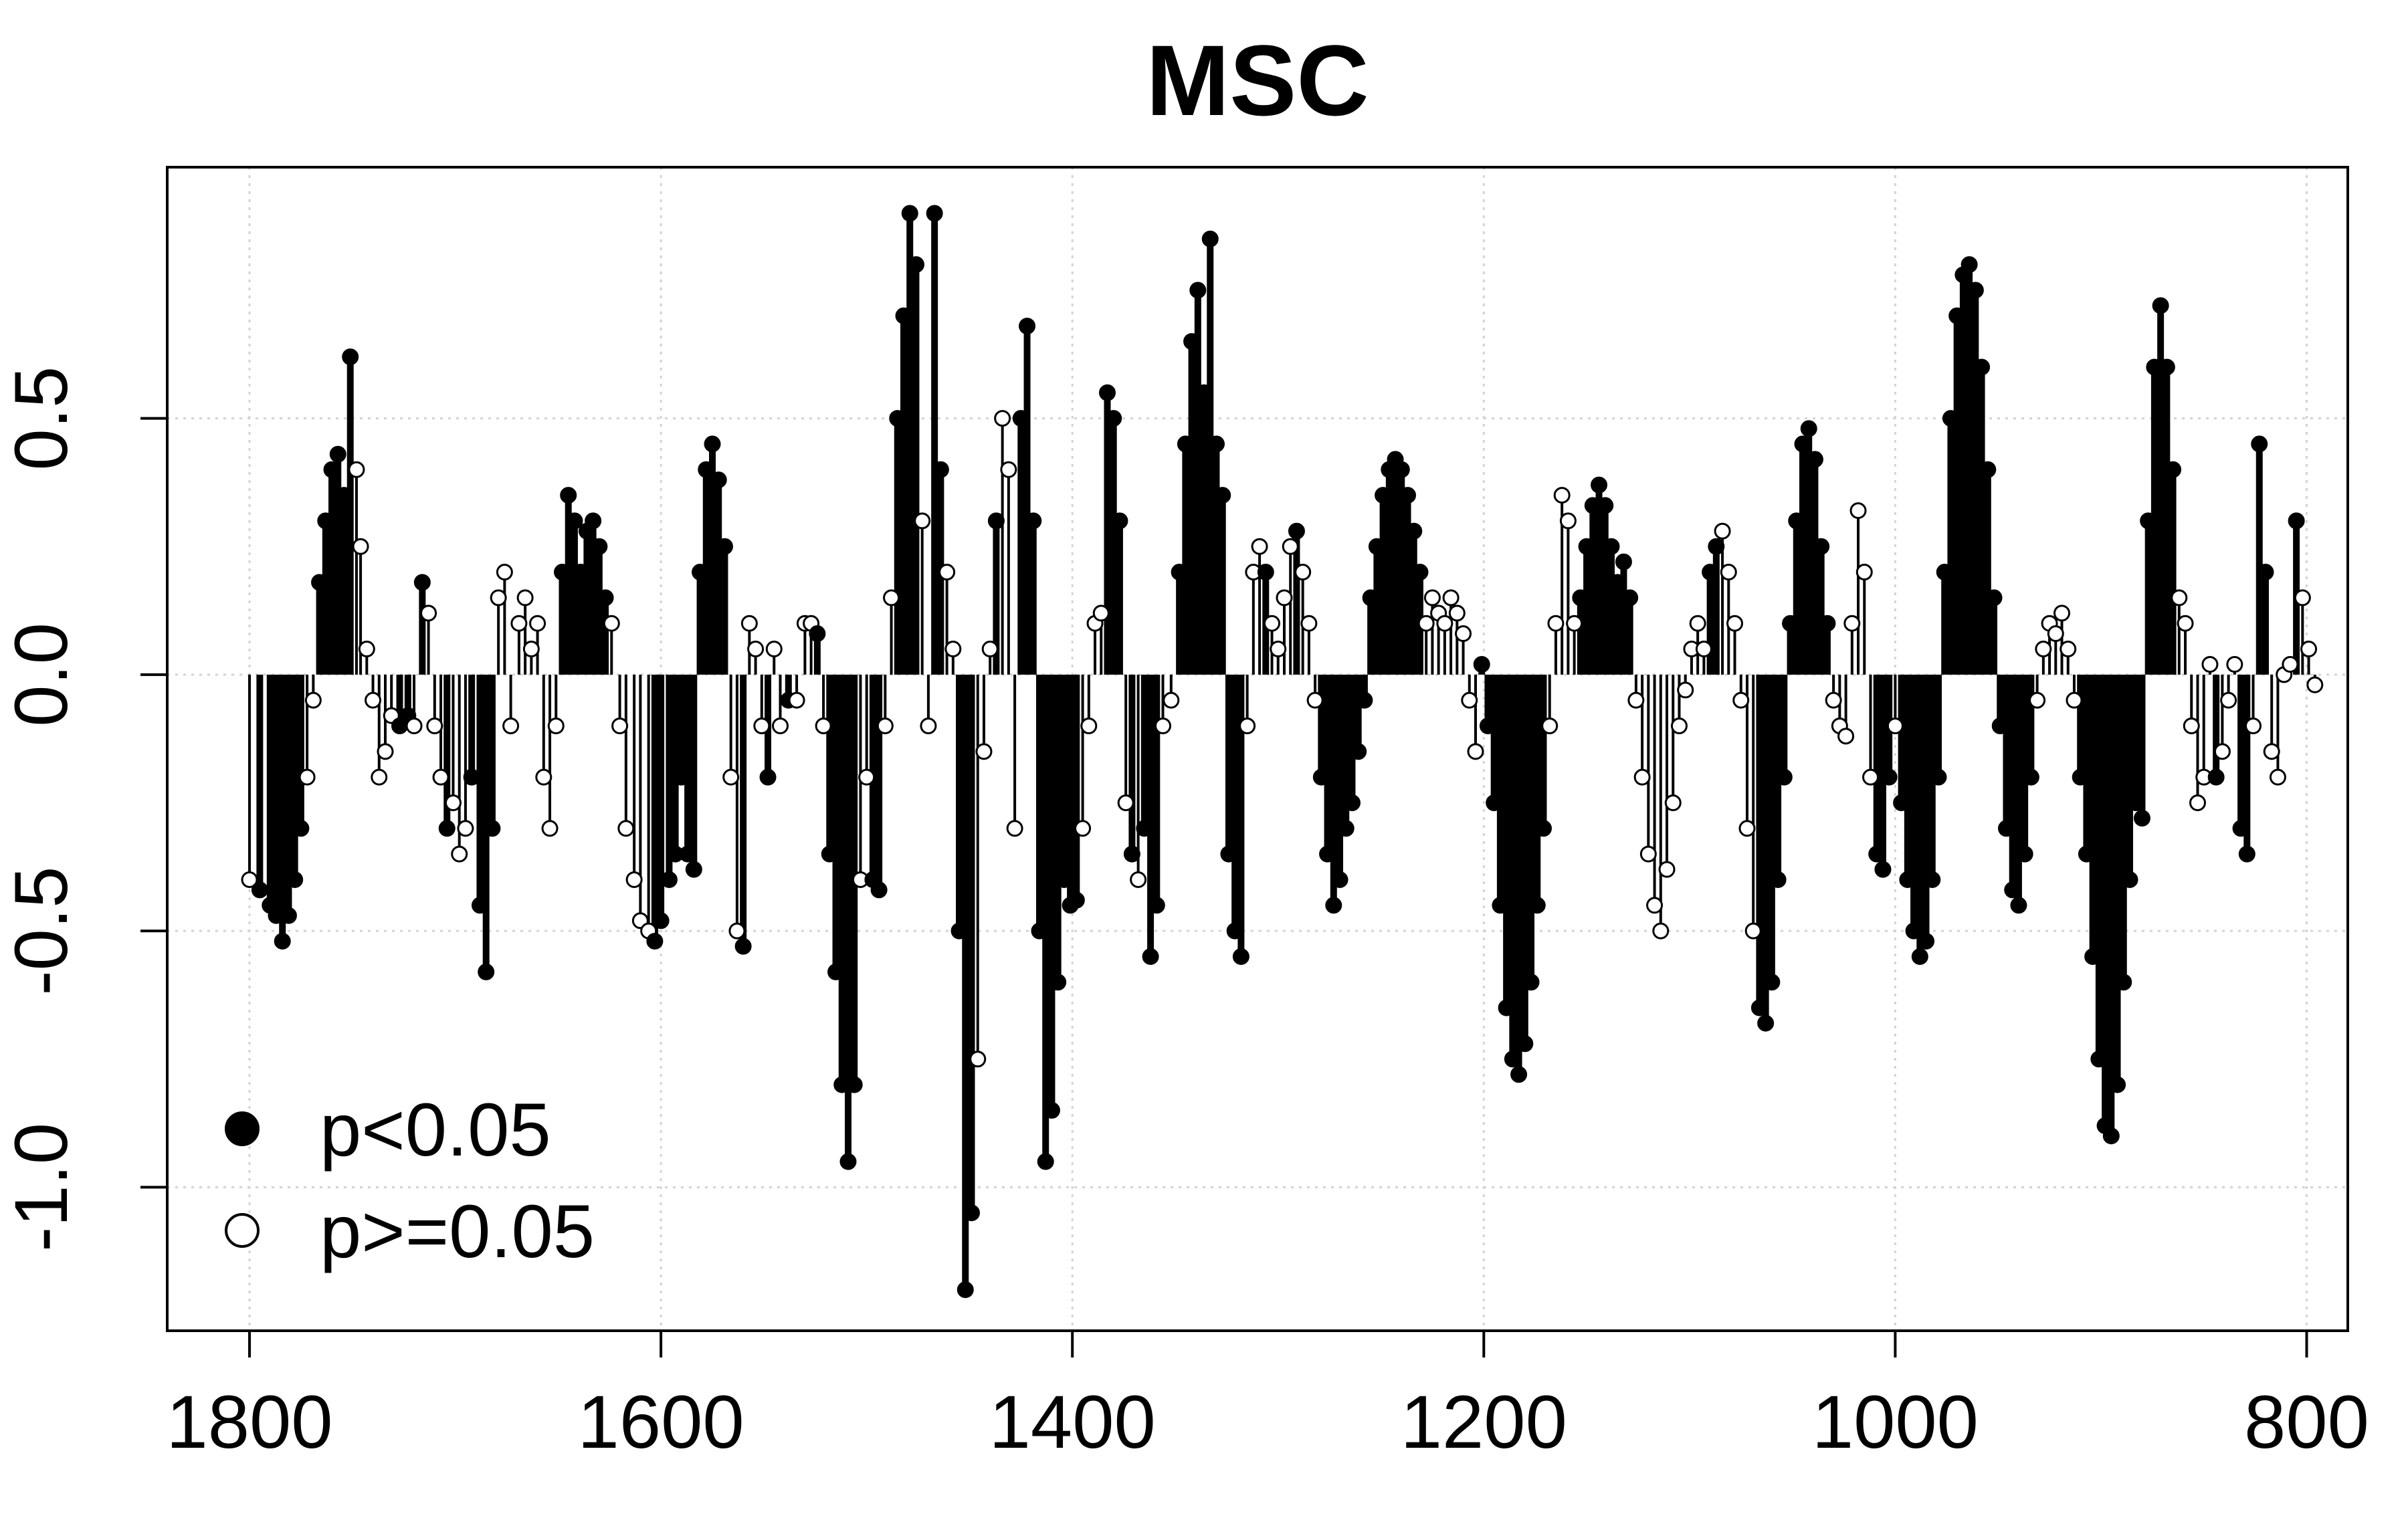  Describe the element at coordinates (410, 1180) in the screenshot. I see `legend: p<0.05 p>=0.05` at that location.